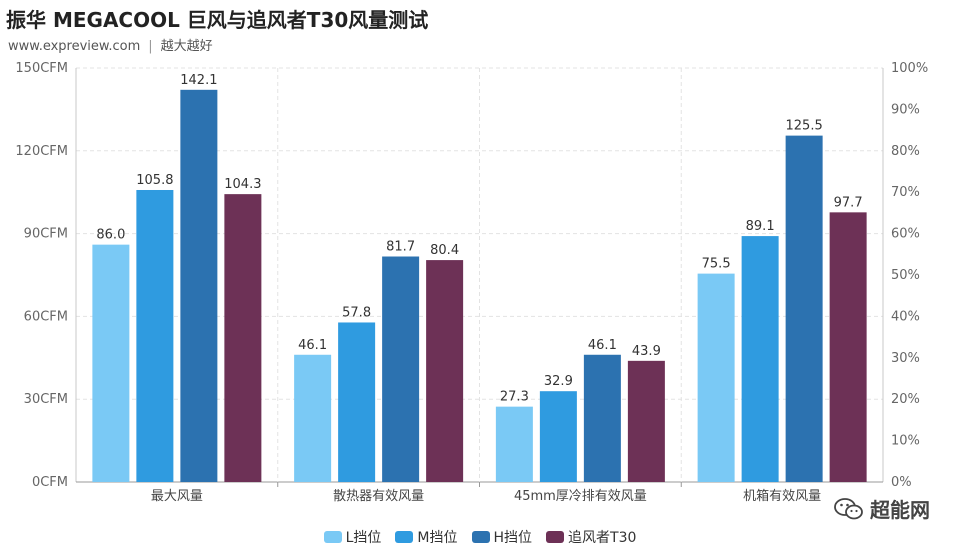 The height and width of the screenshot is (551, 960). I want to click on chart-title: 振华 MEGACOOL 巨风与追风者T30风量测试, so click(217, 20).